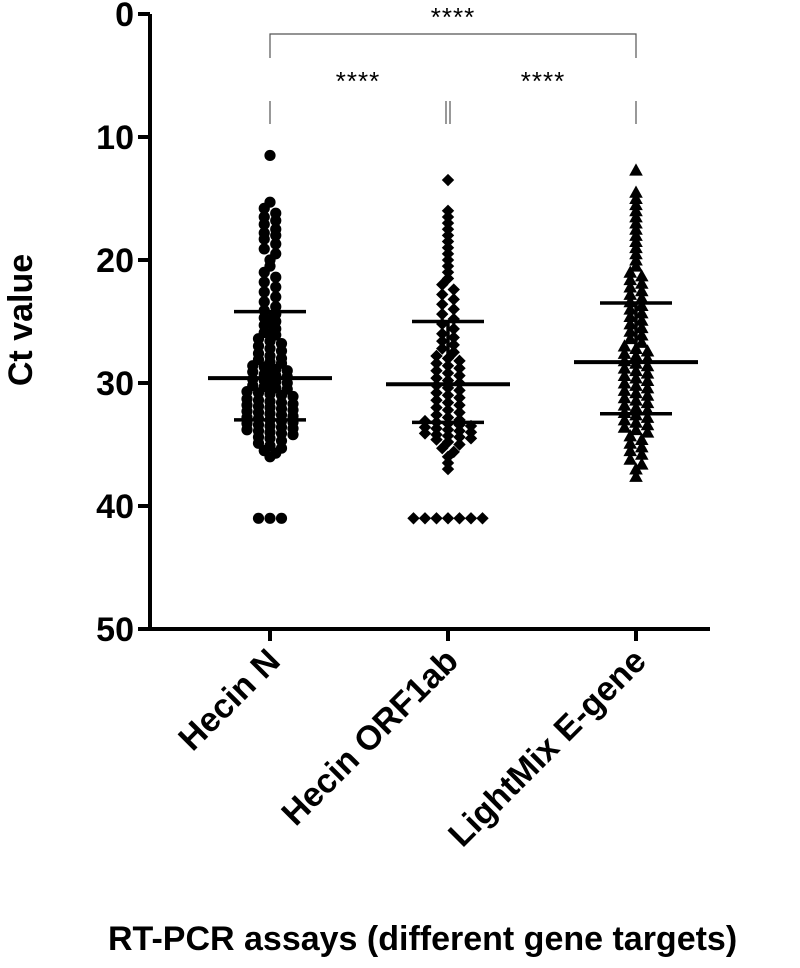  I want to click on x-axis-title: RT-PCR assays (different gene targets), so click(422, 939).